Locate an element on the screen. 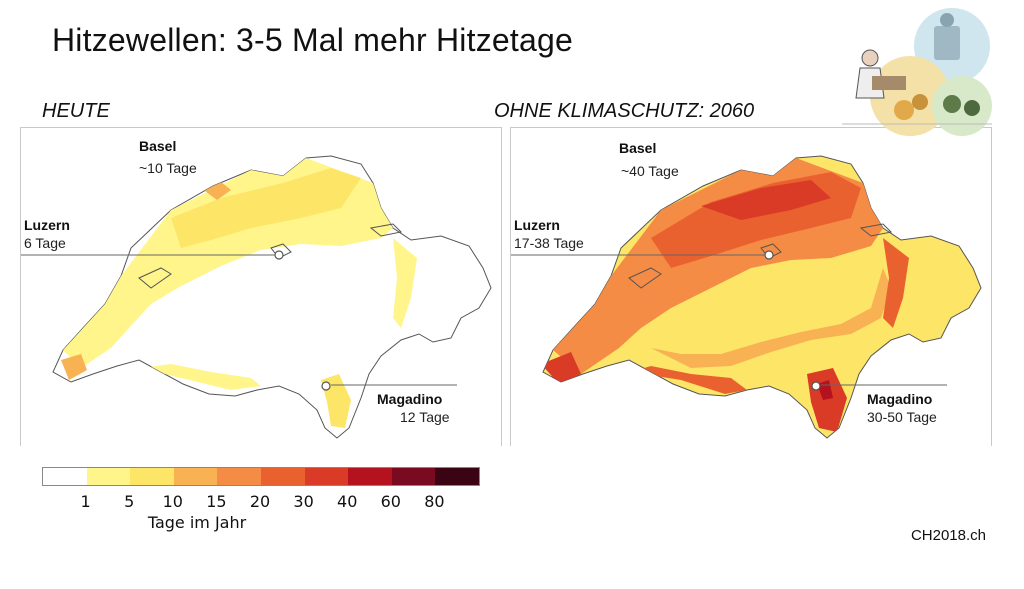  people-weather-collage-icon is located at coordinates (917, 72).